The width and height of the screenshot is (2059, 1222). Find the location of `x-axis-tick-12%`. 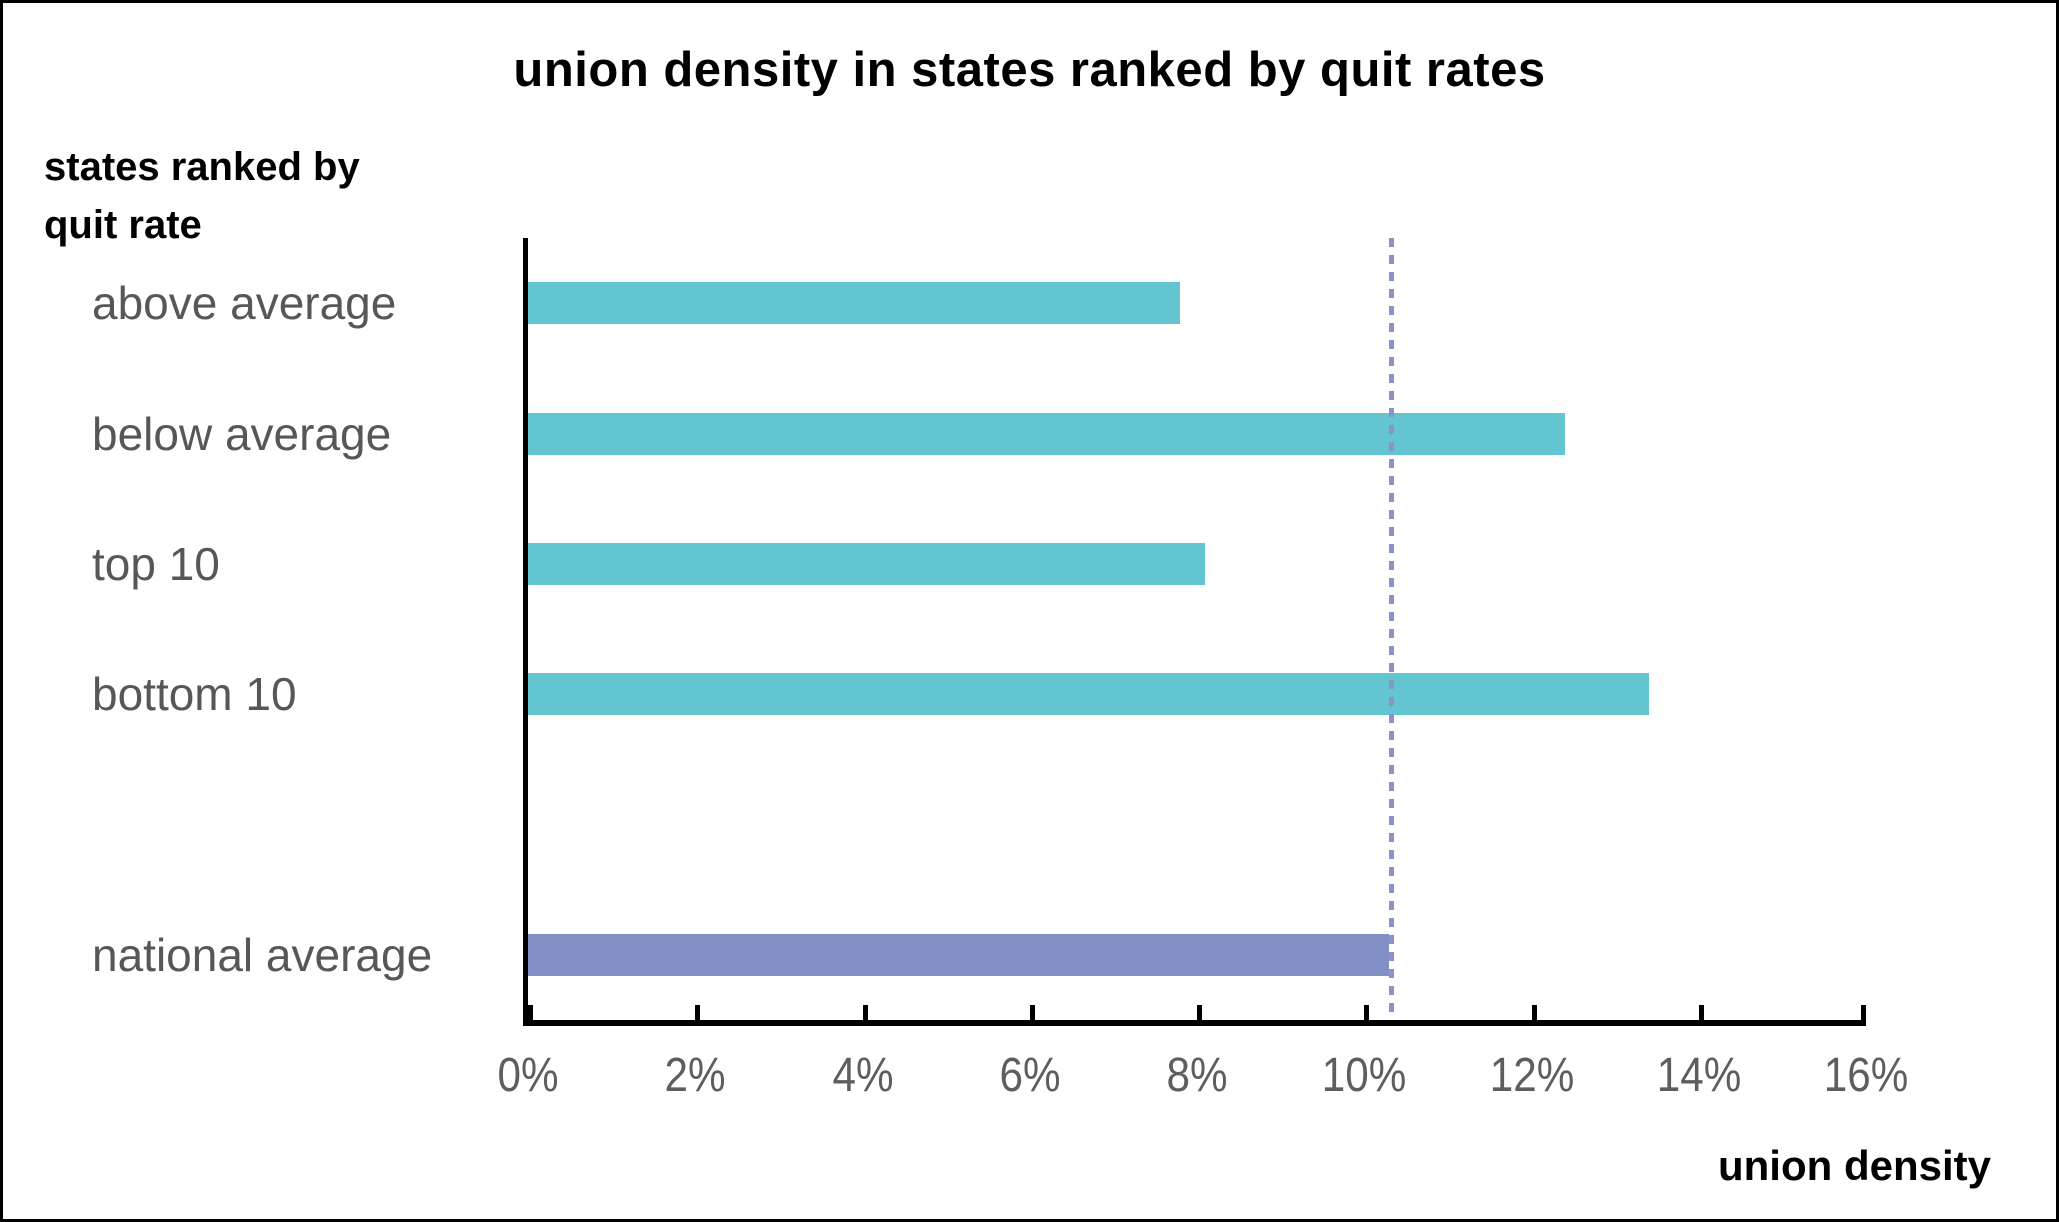

x-axis-tick-12% is located at coordinates (1534, 1012).